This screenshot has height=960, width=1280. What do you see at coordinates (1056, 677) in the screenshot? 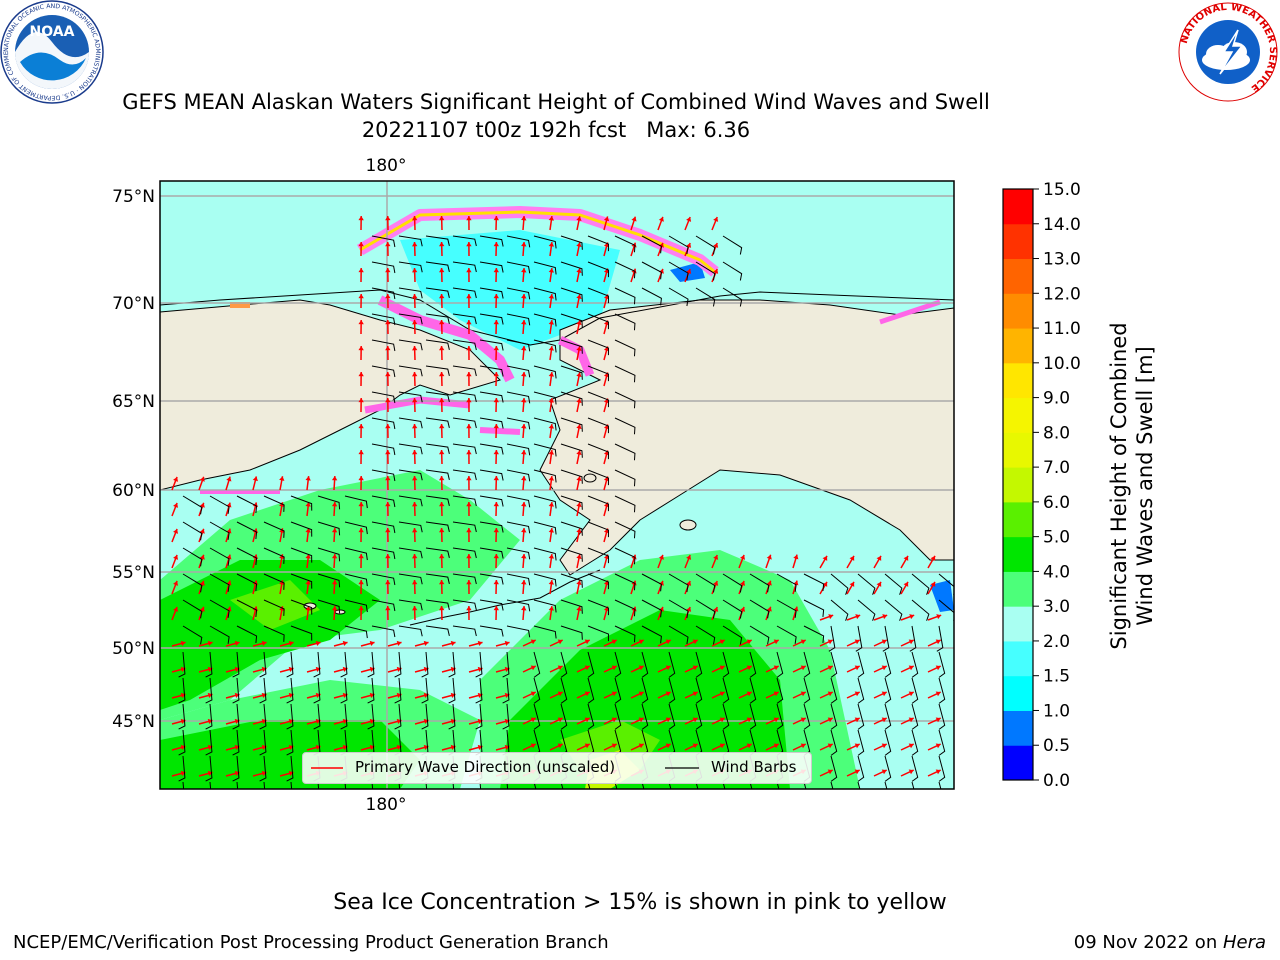
I see `colorbar-tick-label: 1.5` at bounding box center [1056, 677].